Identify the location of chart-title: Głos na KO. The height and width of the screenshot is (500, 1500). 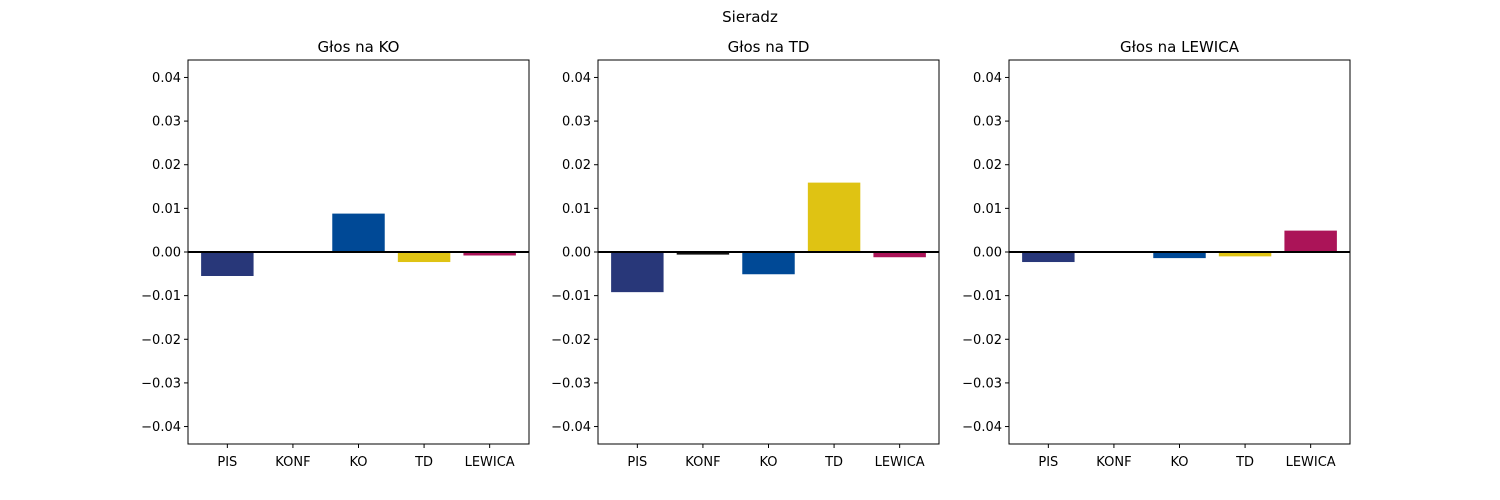
(359, 47).